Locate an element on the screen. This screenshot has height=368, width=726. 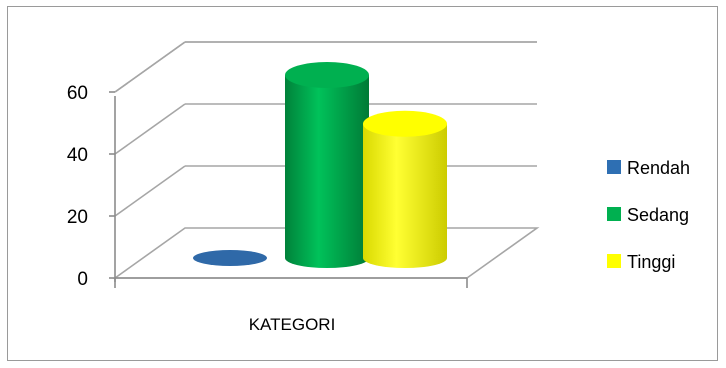
legend-swatch-sedang is located at coordinates (614, 214).